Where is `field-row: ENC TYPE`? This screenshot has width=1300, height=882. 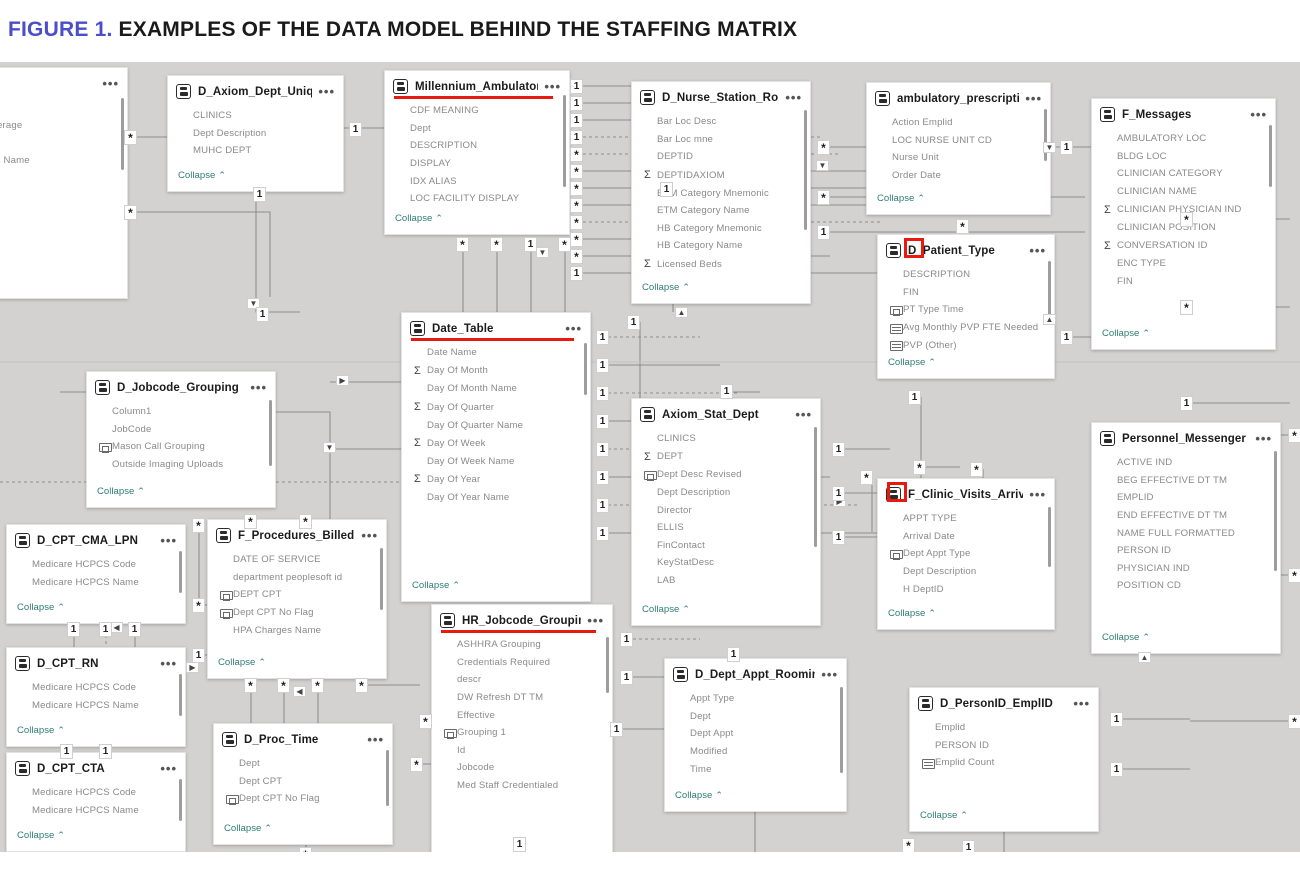 field-row: ENC TYPE is located at coordinates (1183, 264).